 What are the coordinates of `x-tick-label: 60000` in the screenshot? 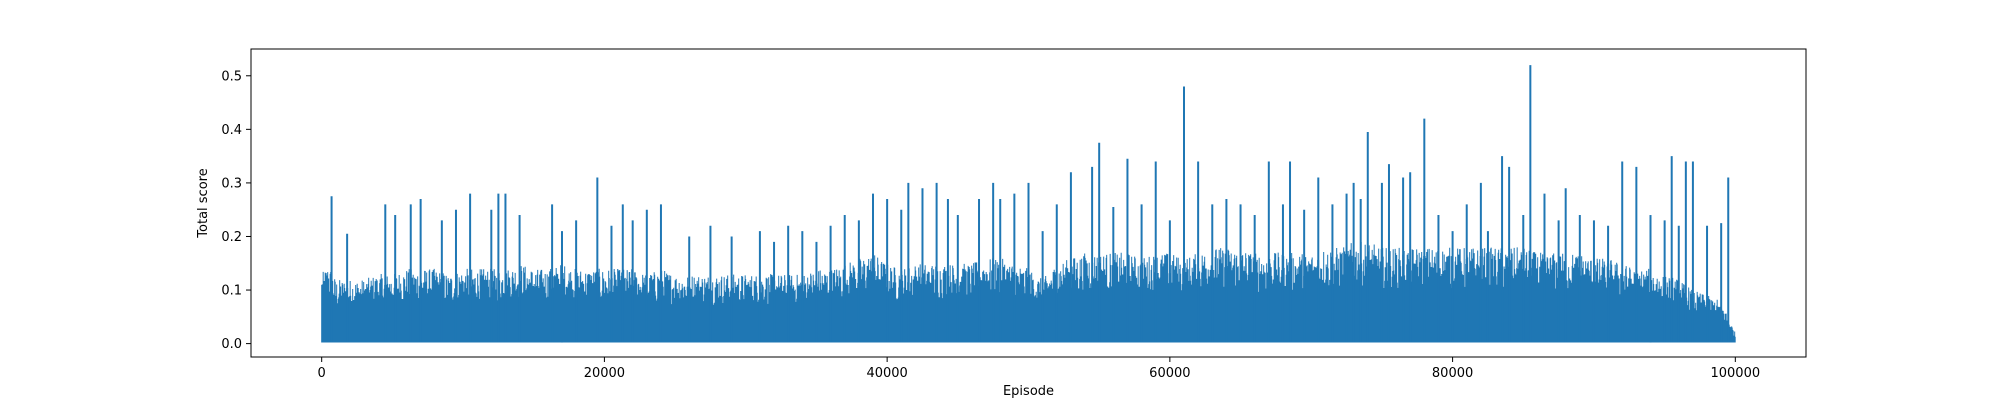 It's located at (1169, 373).